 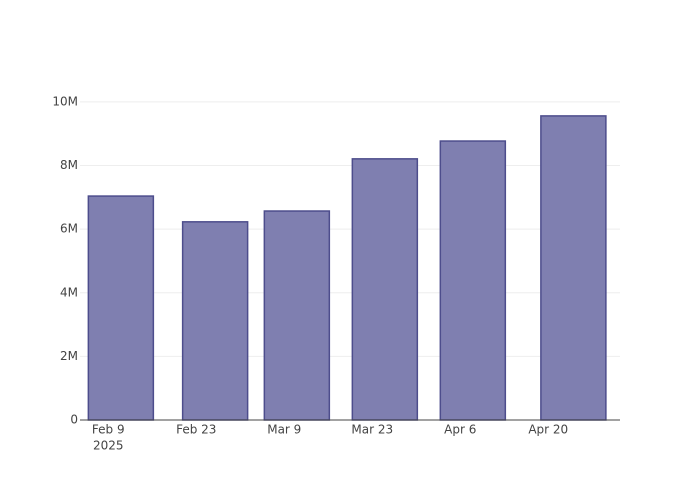 What do you see at coordinates (108, 446) in the screenshot?
I see `x-year-label: 2025` at bounding box center [108, 446].